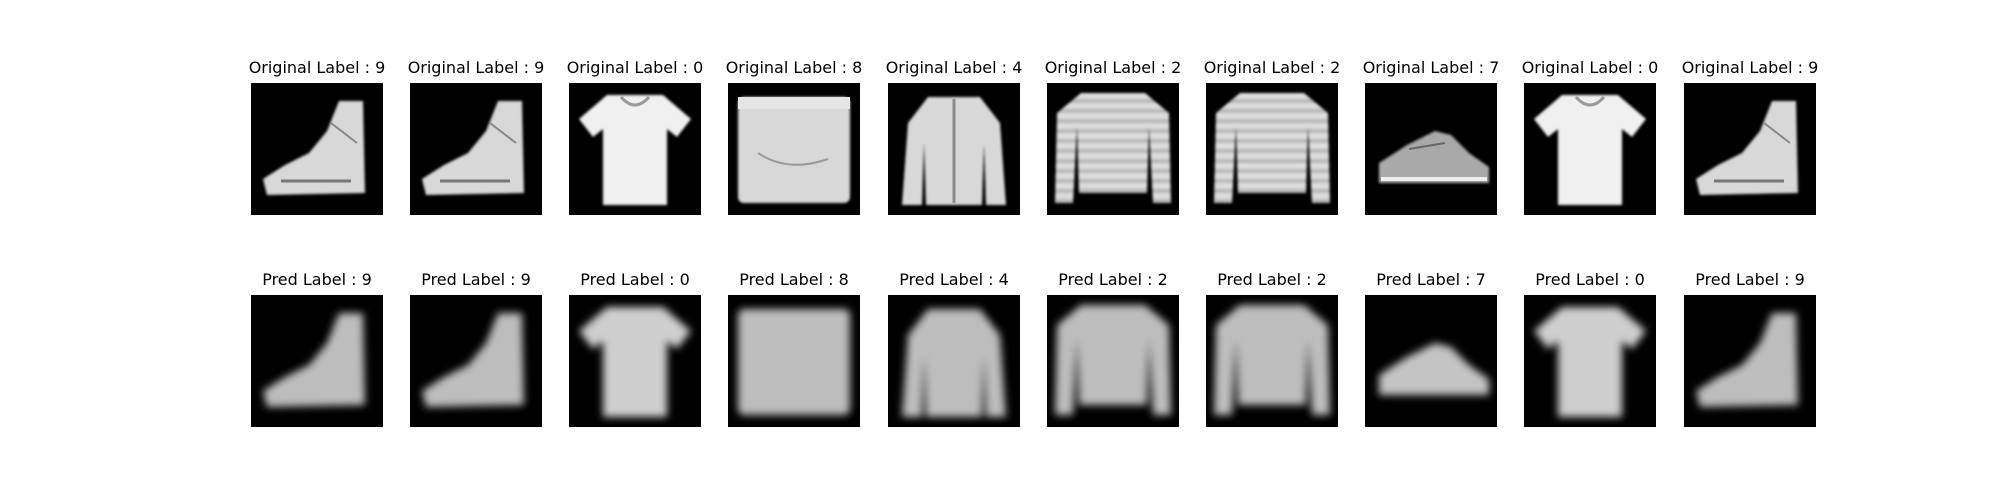  What do you see at coordinates (1750, 279) in the screenshot?
I see `pred-label-title-10: Pred Label : 9` at bounding box center [1750, 279].